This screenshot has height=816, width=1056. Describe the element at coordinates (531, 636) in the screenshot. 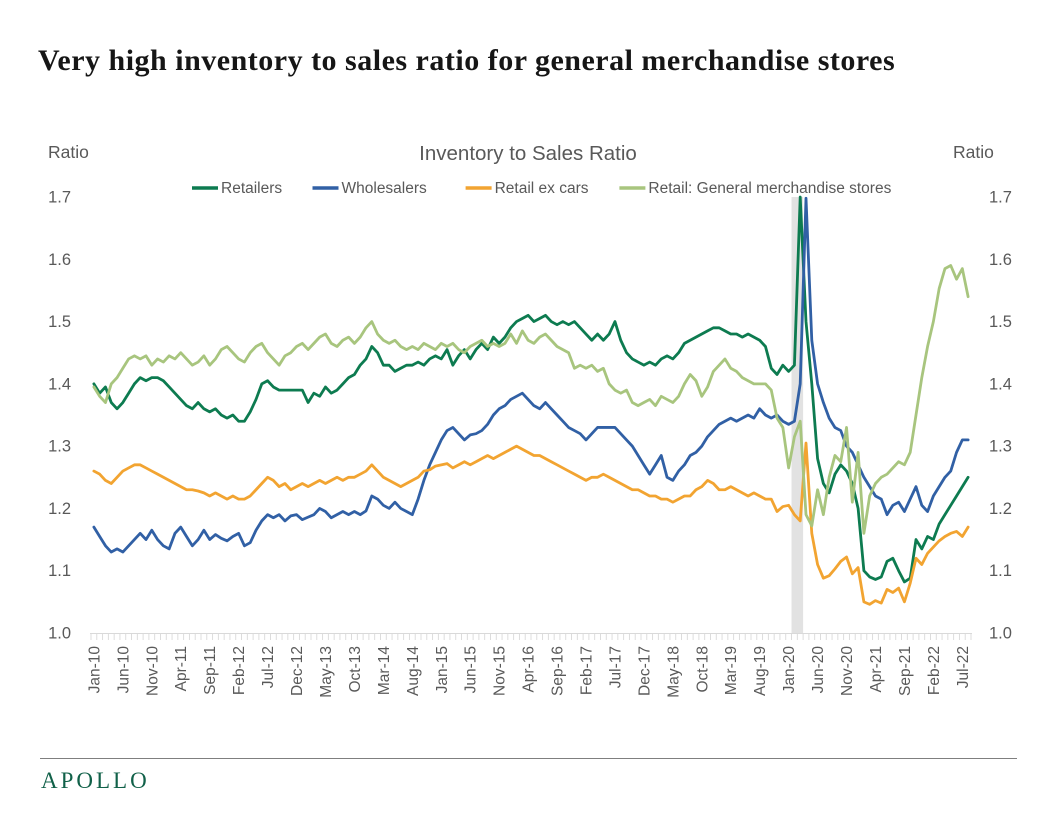

I see `x-axis-ticks` at that location.